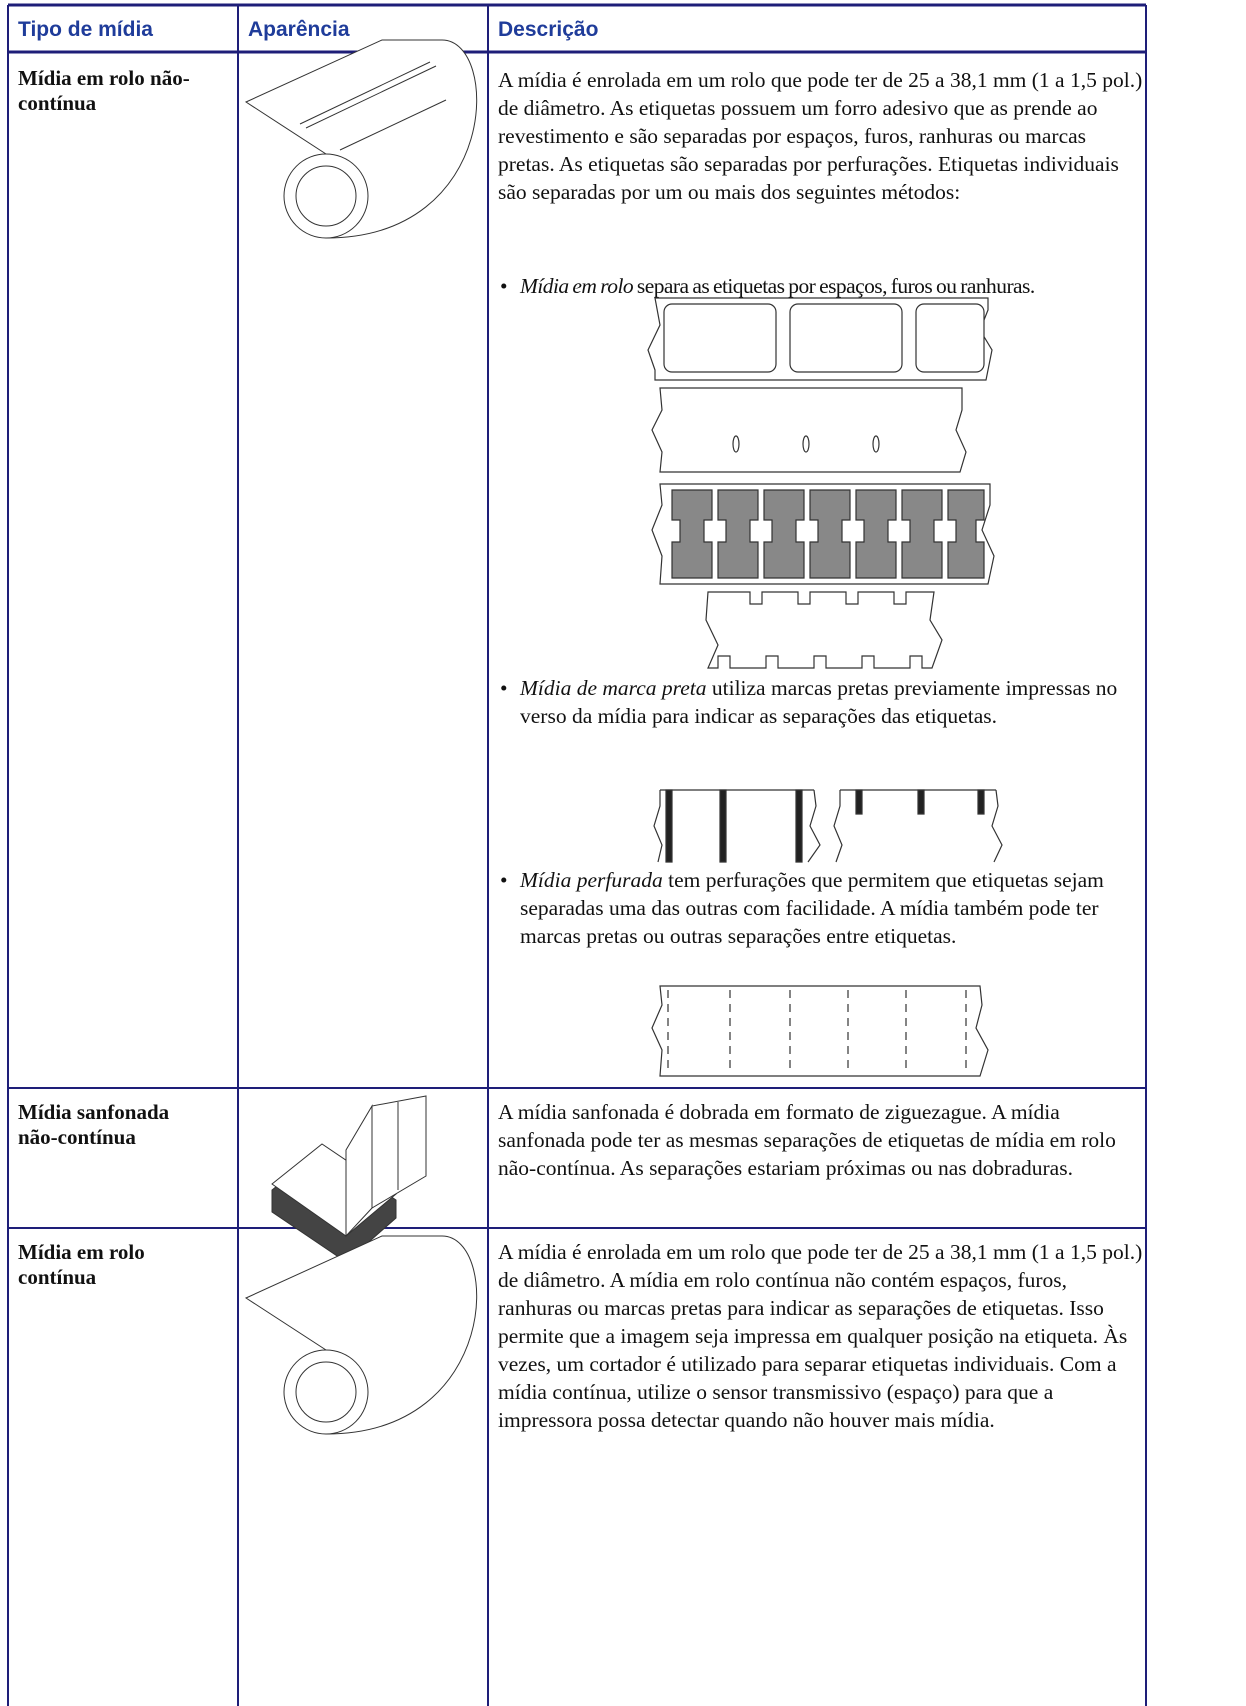 This screenshot has width=1246, height=1706. I want to click on header-cell: Descrição, so click(548, 29).